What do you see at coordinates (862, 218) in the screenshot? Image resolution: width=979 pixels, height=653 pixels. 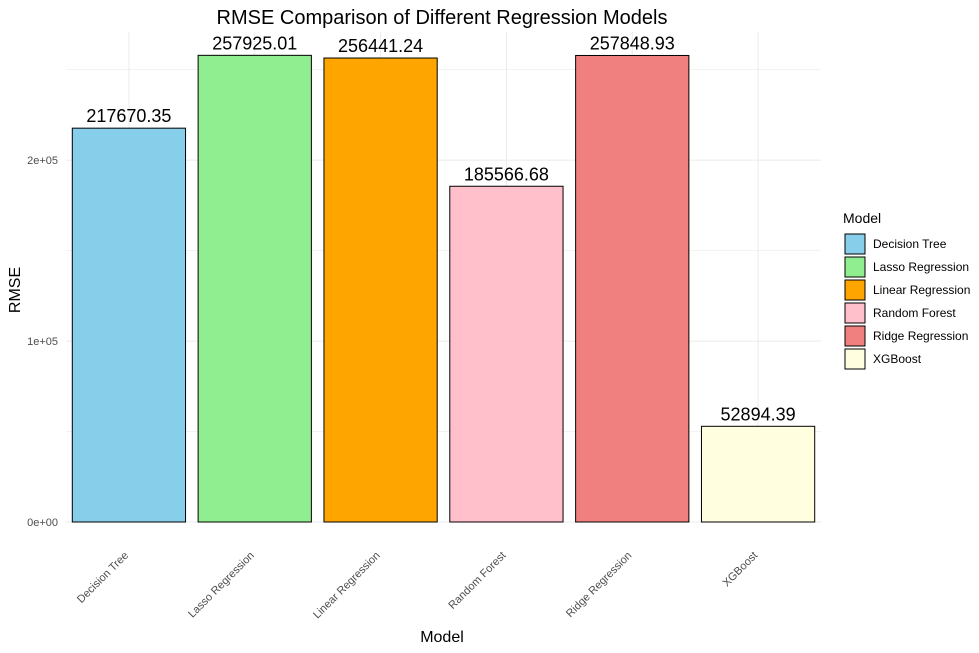 I see `legend-title: Model` at bounding box center [862, 218].